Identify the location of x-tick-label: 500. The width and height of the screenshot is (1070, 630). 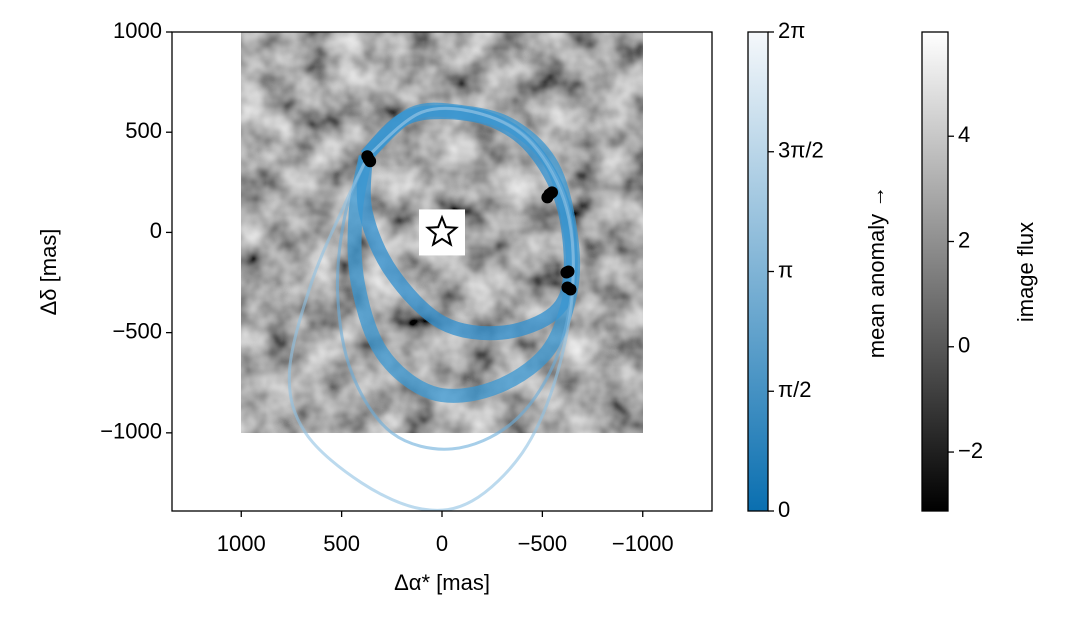
(341, 543).